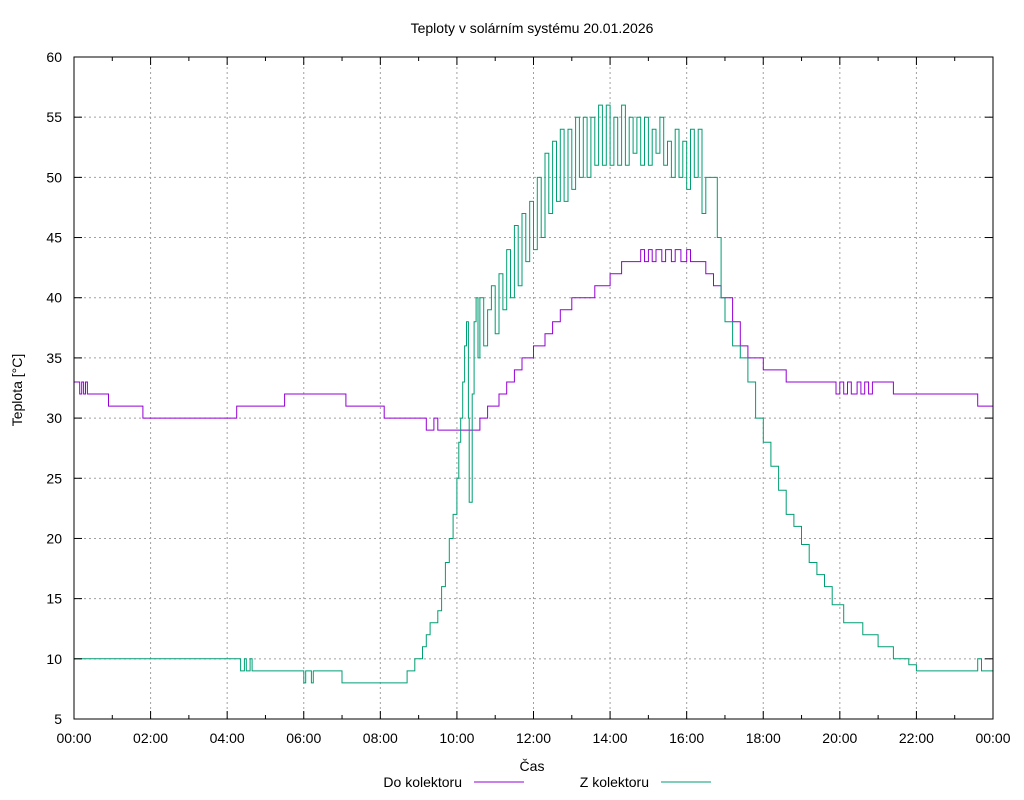 The height and width of the screenshot is (800, 1024). What do you see at coordinates (54, 117) in the screenshot?
I see `y-tick-label: 55` at bounding box center [54, 117].